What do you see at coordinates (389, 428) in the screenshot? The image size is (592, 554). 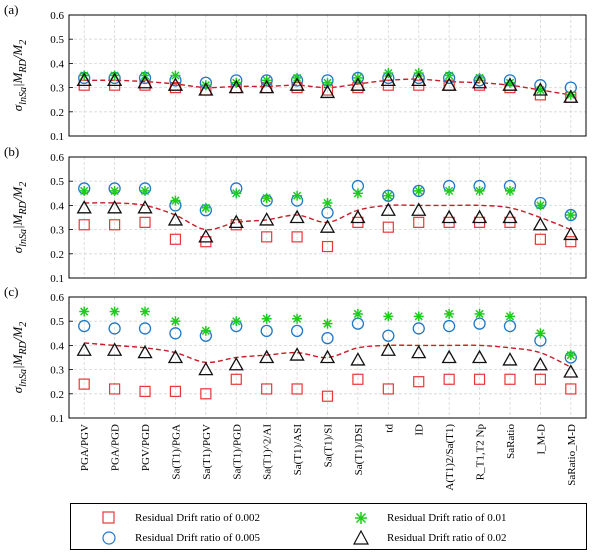 I see `x-tick-label: td` at bounding box center [389, 428].